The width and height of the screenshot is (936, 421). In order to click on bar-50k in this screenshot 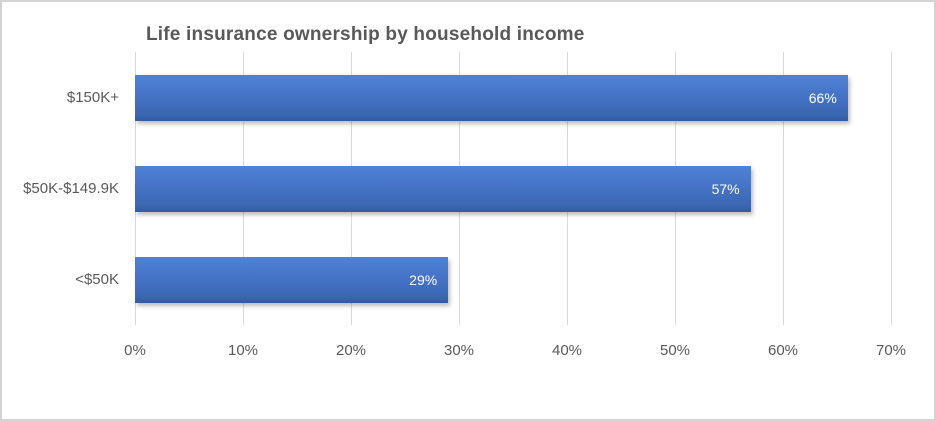, I will do `click(292, 279)`.